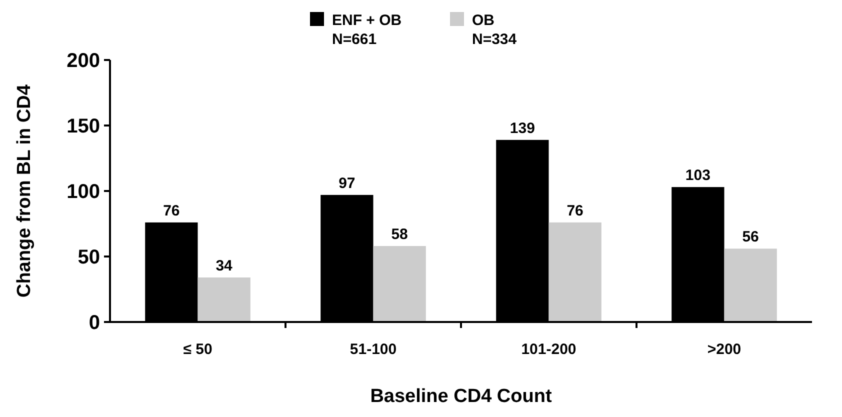  I want to click on legend-label: ENF + OB N=661, so click(367, 30).